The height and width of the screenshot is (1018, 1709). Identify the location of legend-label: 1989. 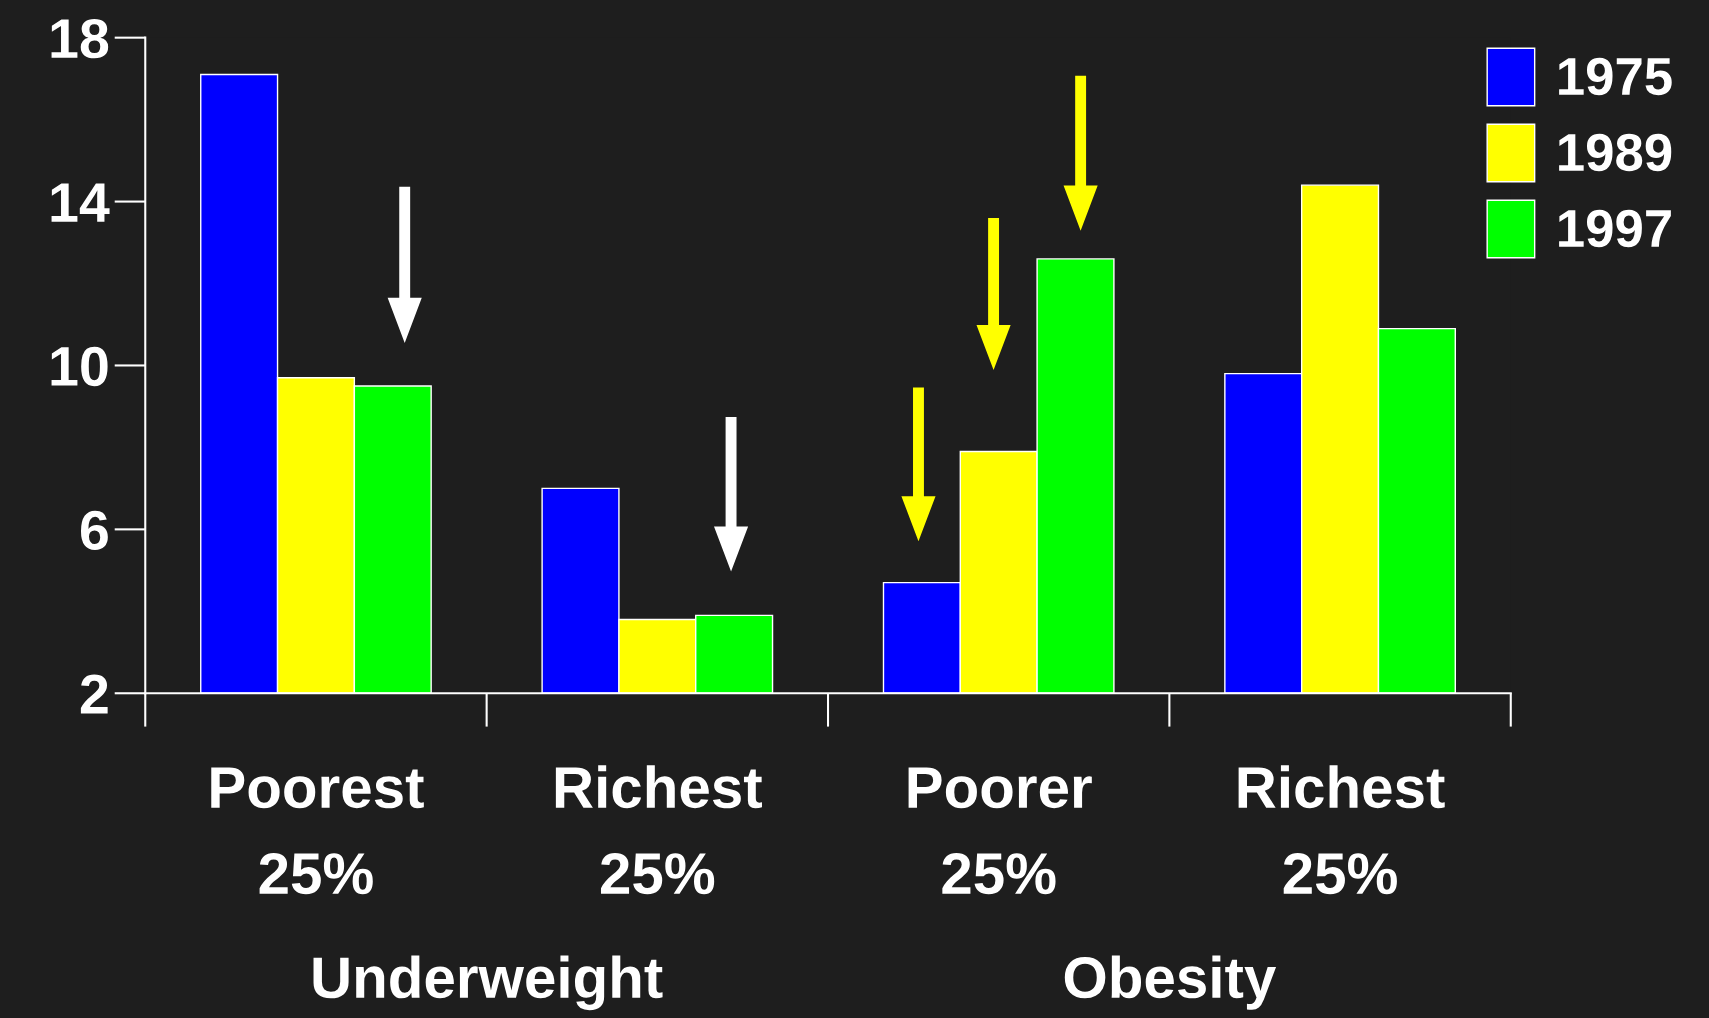
(1615, 152).